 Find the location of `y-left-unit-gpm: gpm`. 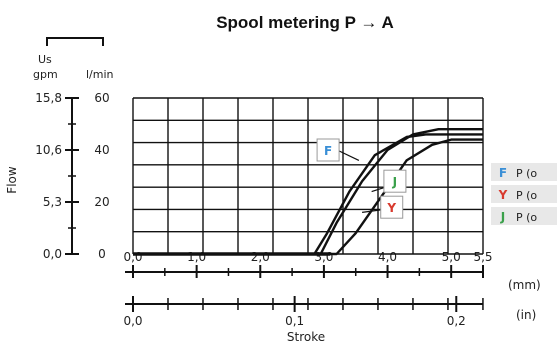

y-left-unit-gpm: gpm is located at coordinates (45, 74).